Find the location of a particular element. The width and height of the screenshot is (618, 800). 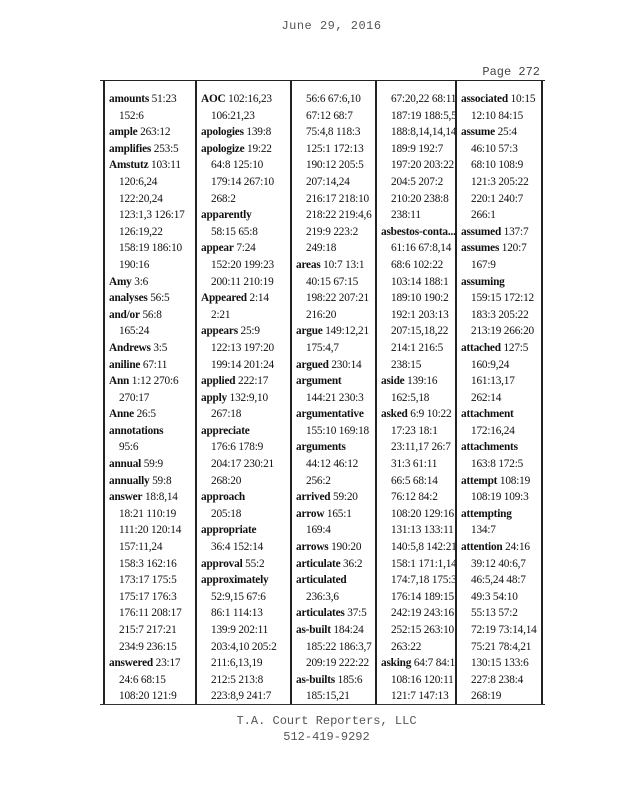

index-page-refs: 59:8 is located at coordinates (160, 480).